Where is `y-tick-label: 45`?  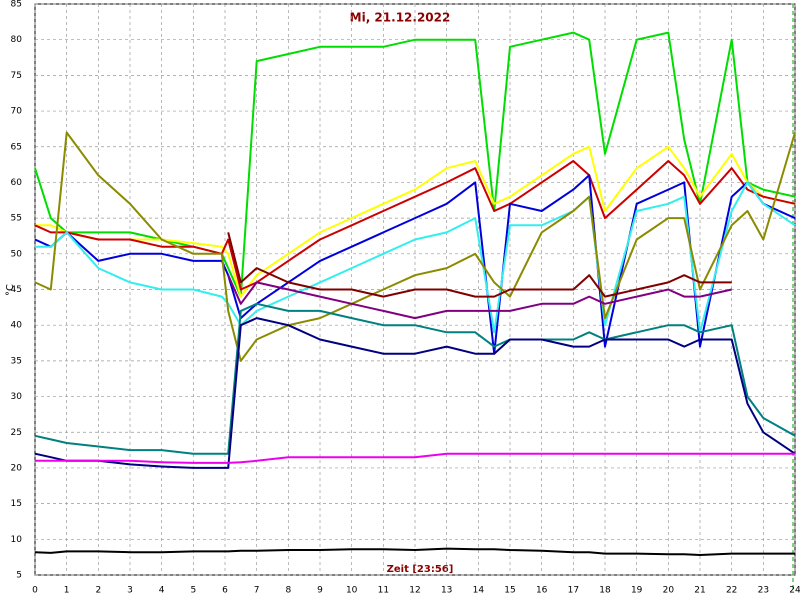
y-tick-label: 45 is located at coordinates (16, 290).